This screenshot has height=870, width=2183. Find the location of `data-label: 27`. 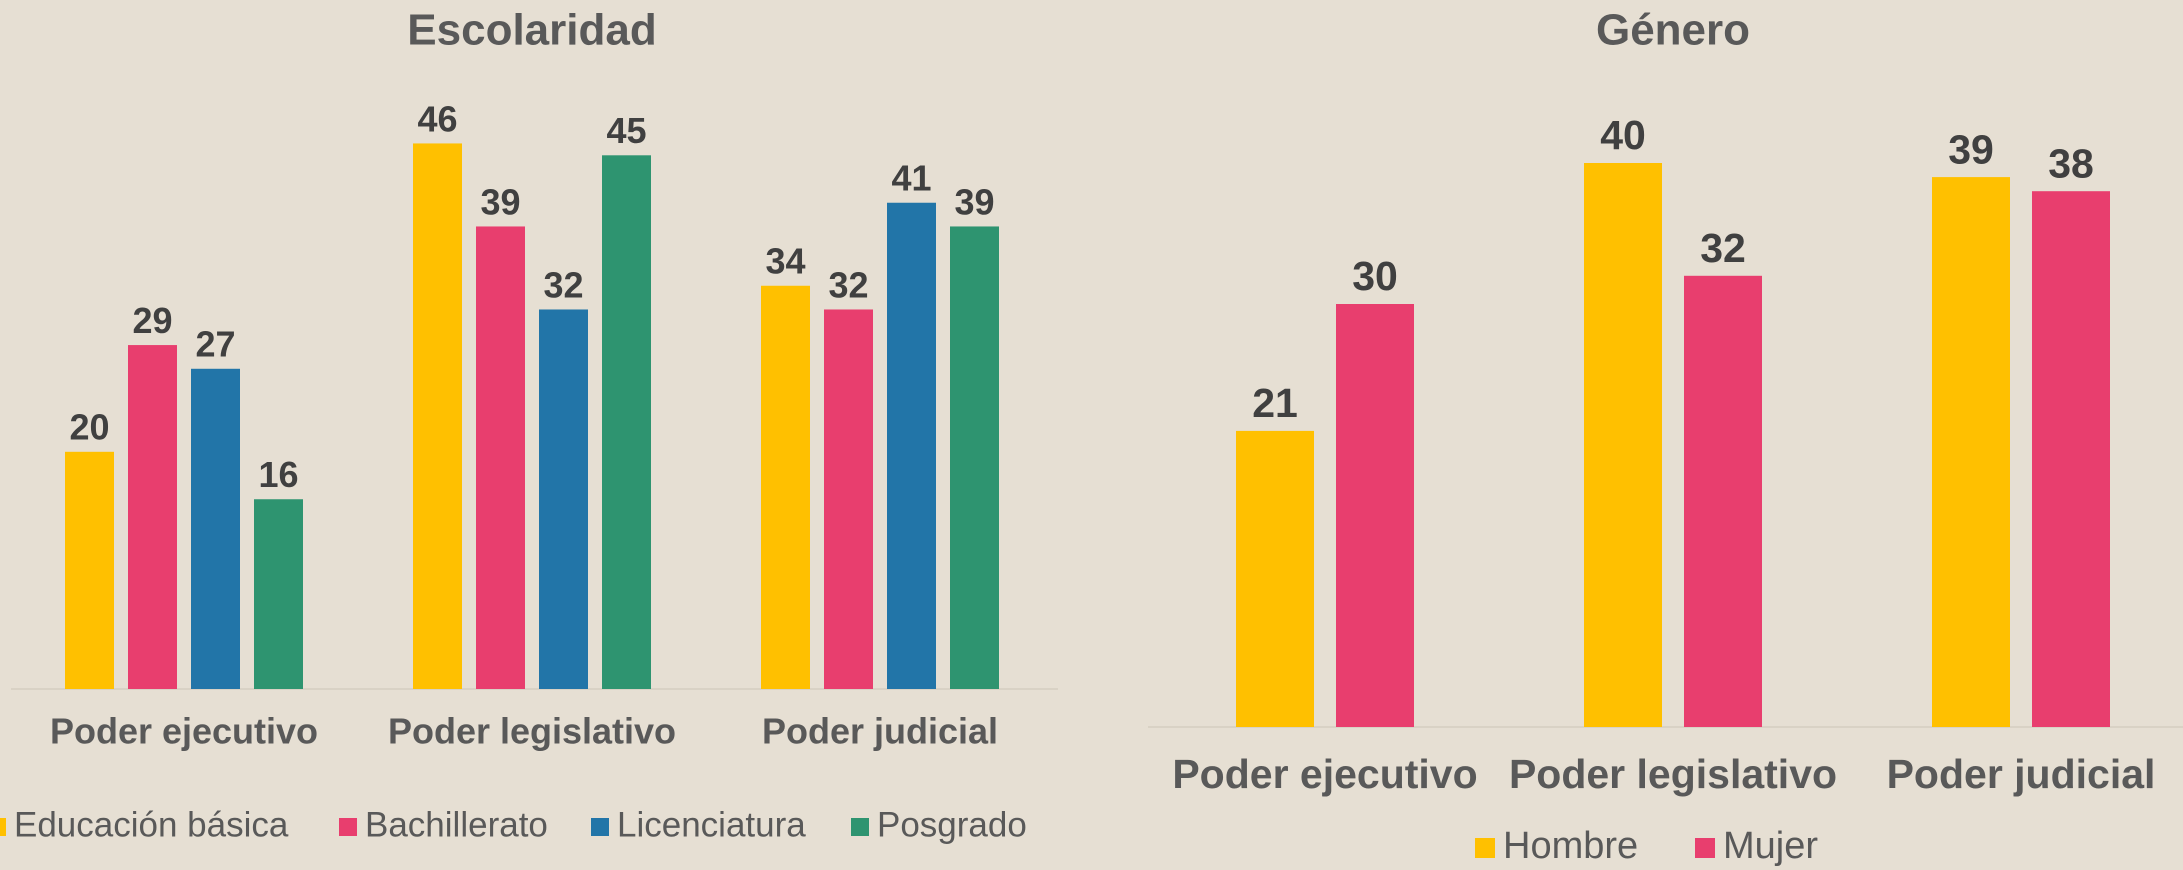

data-label: 27 is located at coordinates (215, 344).